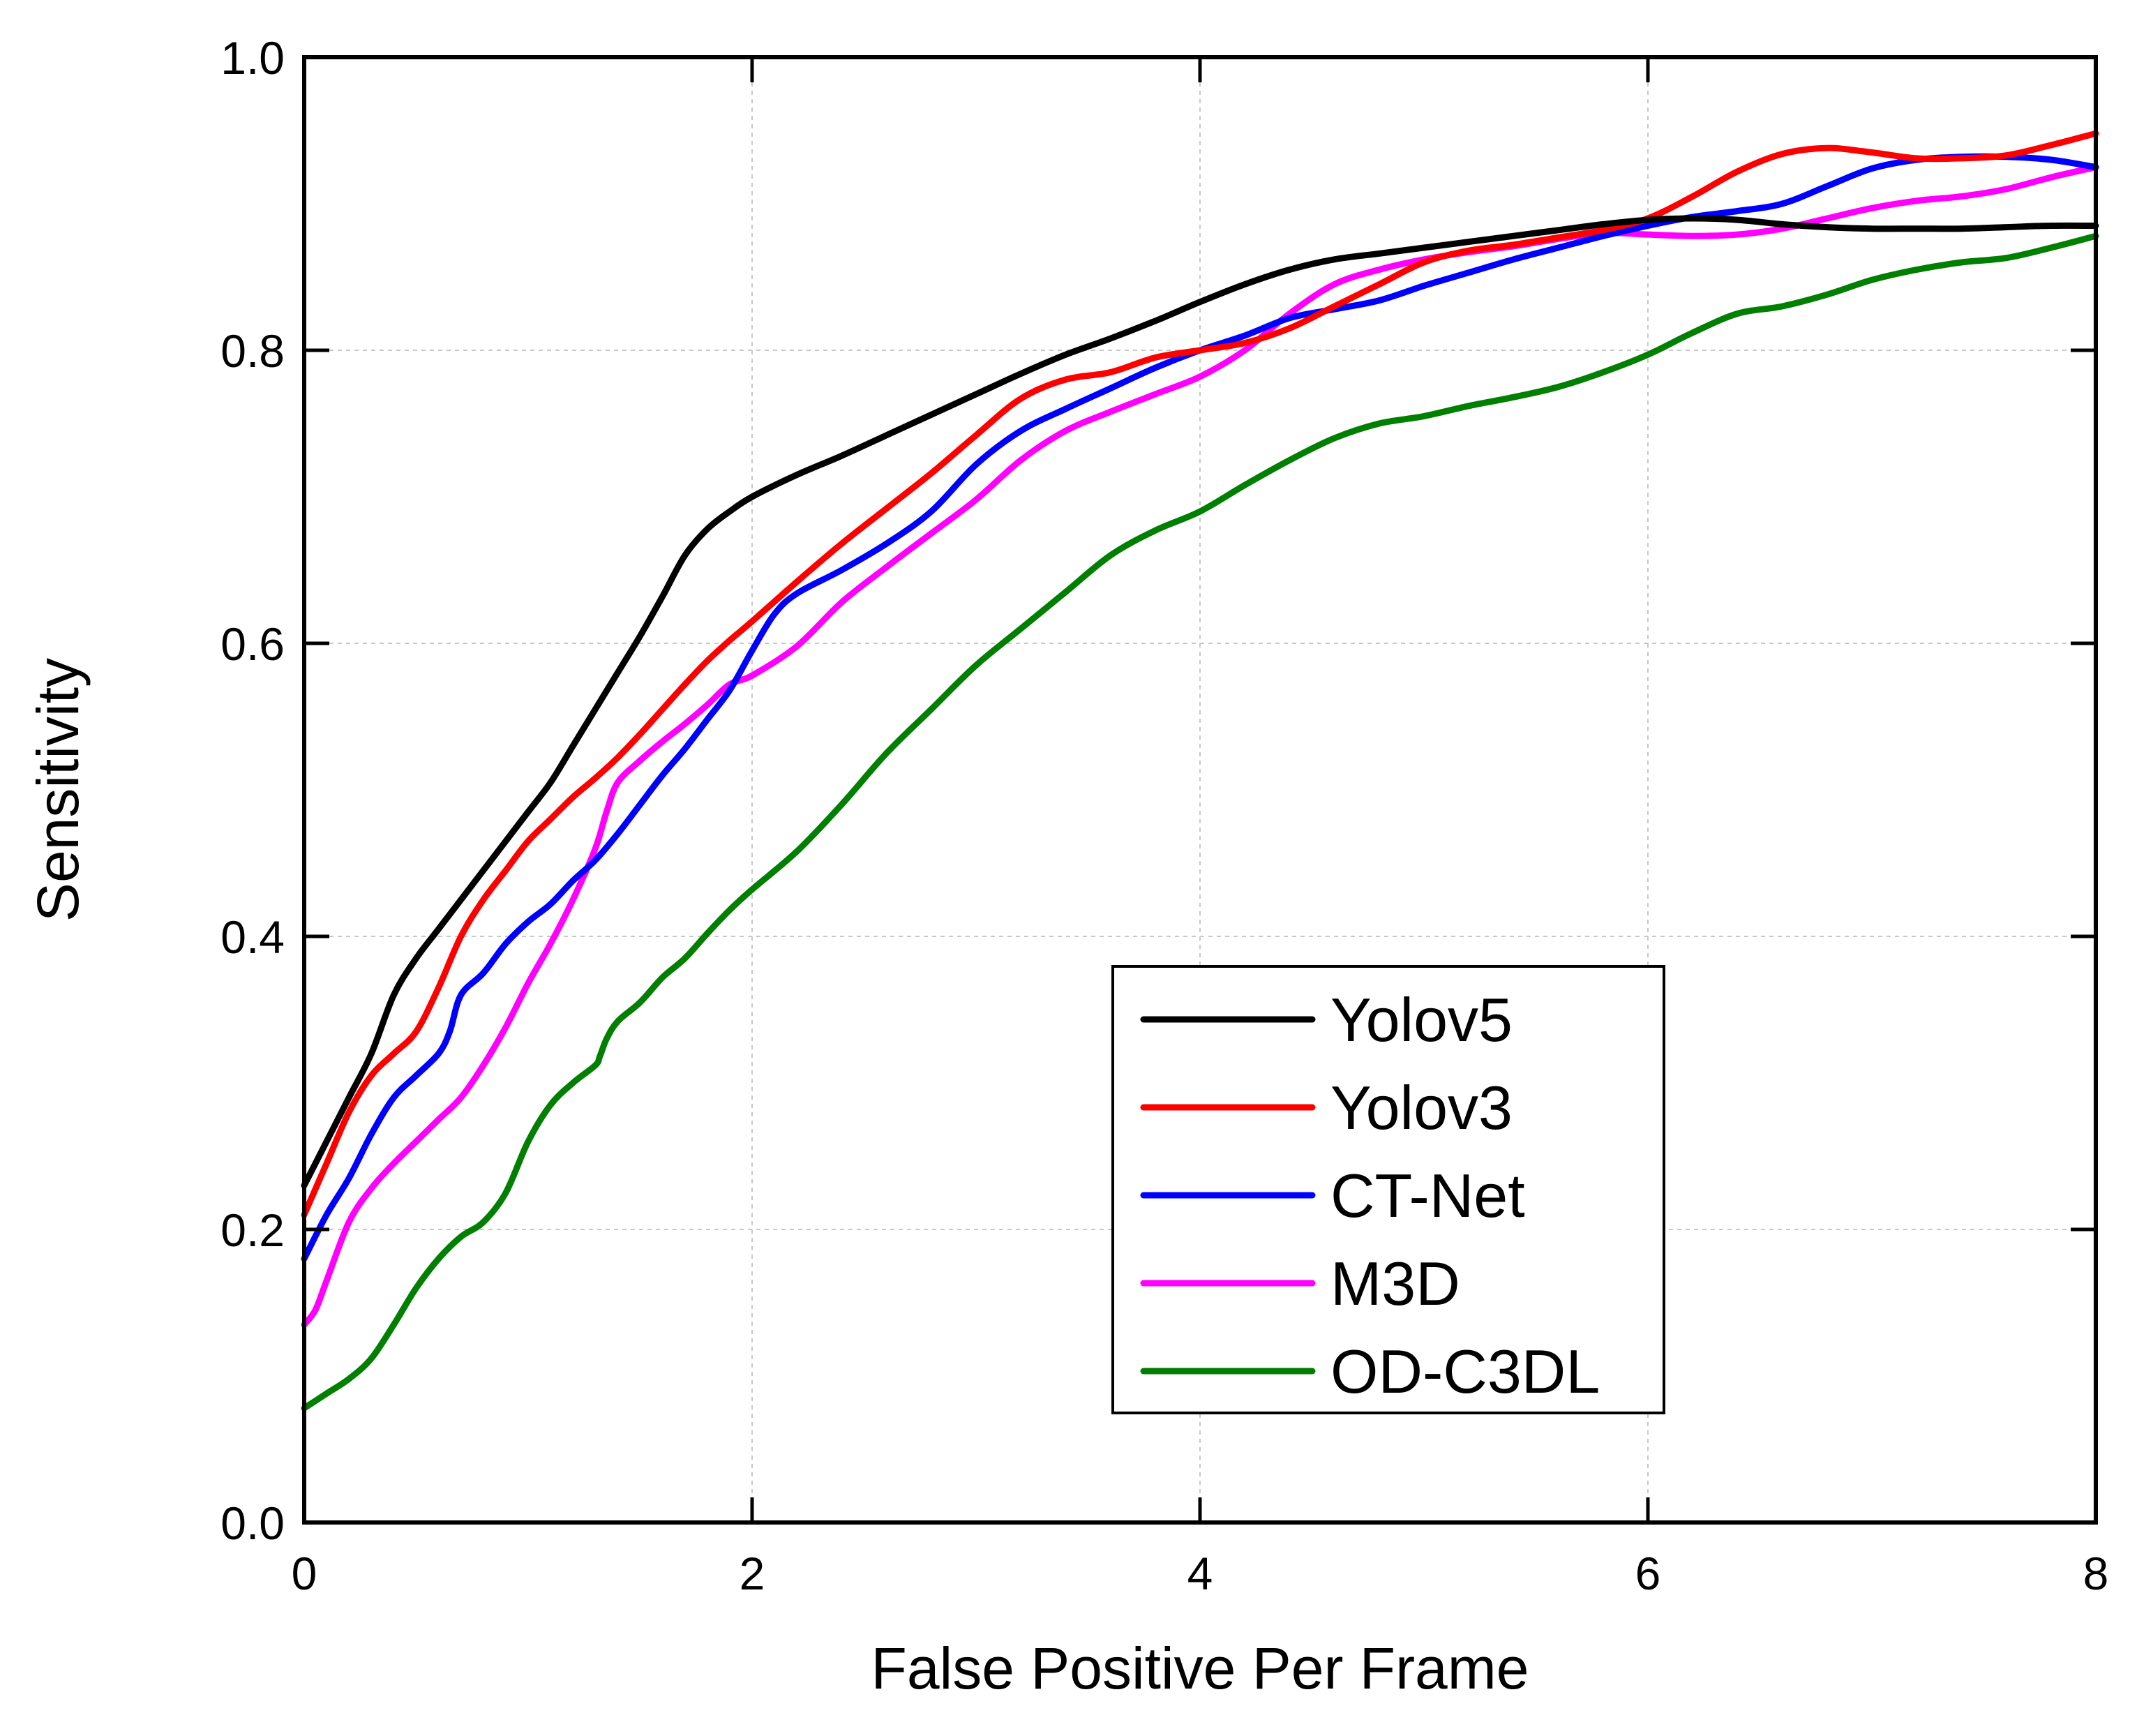 This screenshot has height=1736, width=2130. Describe the element at coordinates (1200, 1573) in the screenshot. I see `x-tick-label: 4` at that location.